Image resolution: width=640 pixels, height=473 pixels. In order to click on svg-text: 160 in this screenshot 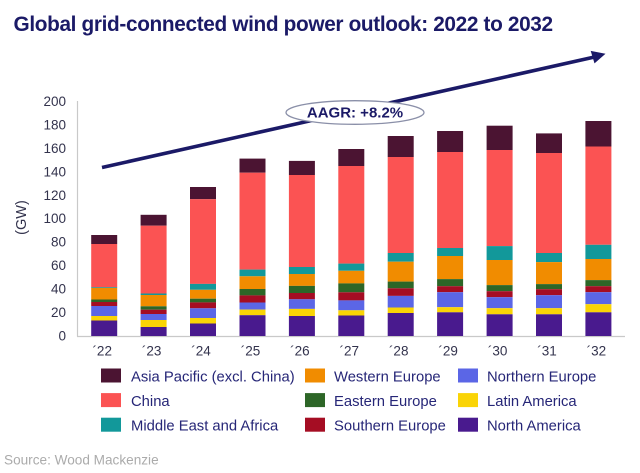, I will do `click(54, 148)`.